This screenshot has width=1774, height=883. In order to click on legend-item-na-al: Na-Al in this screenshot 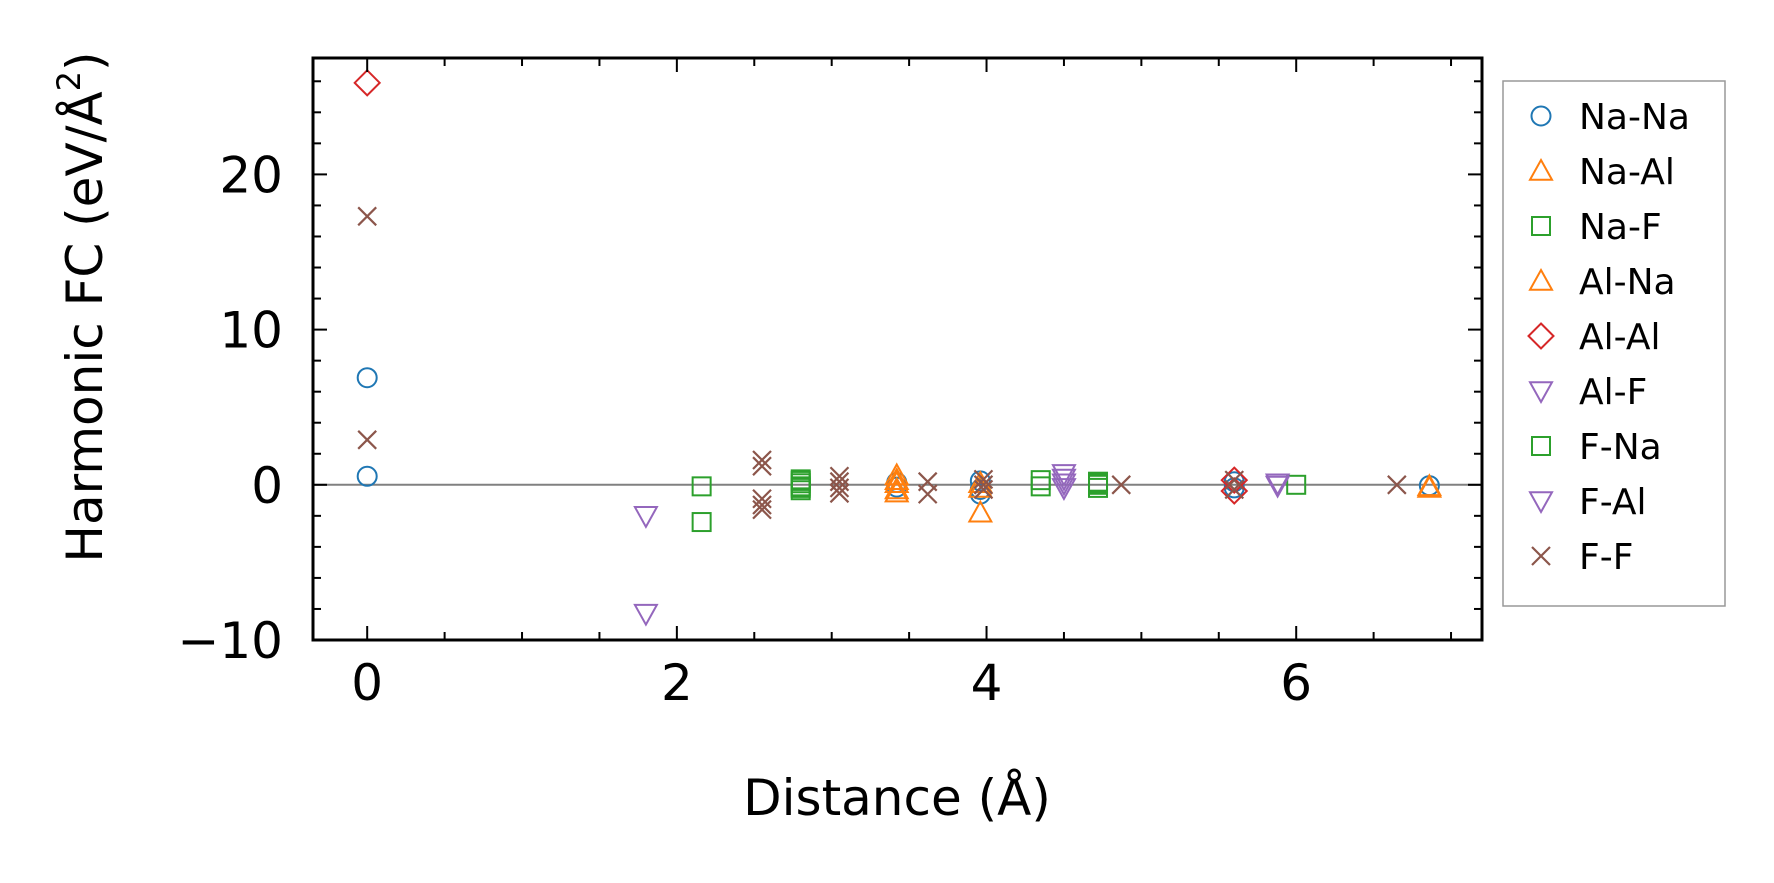, I will do `click(1601, 172)`.